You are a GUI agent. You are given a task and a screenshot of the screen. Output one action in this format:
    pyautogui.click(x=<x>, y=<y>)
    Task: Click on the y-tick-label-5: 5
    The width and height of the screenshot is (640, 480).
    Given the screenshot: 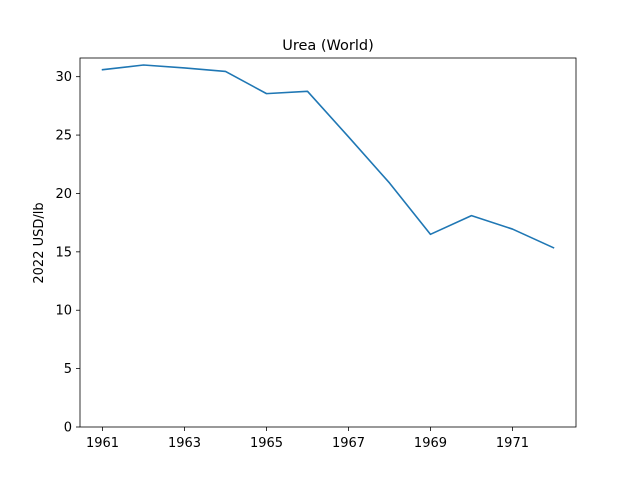 What is the action you would take?
    pyautogui.click(x=68, y=369)
    